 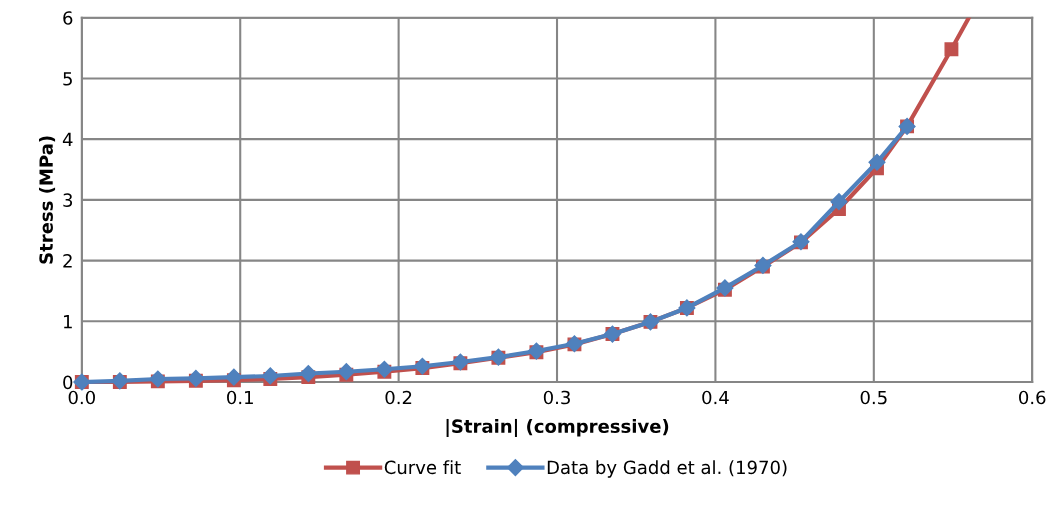 What do you see at coordinates (715, 397) in the screenshot?
I see `x-tick-label: 0.4` at bounding box center [715, 397].